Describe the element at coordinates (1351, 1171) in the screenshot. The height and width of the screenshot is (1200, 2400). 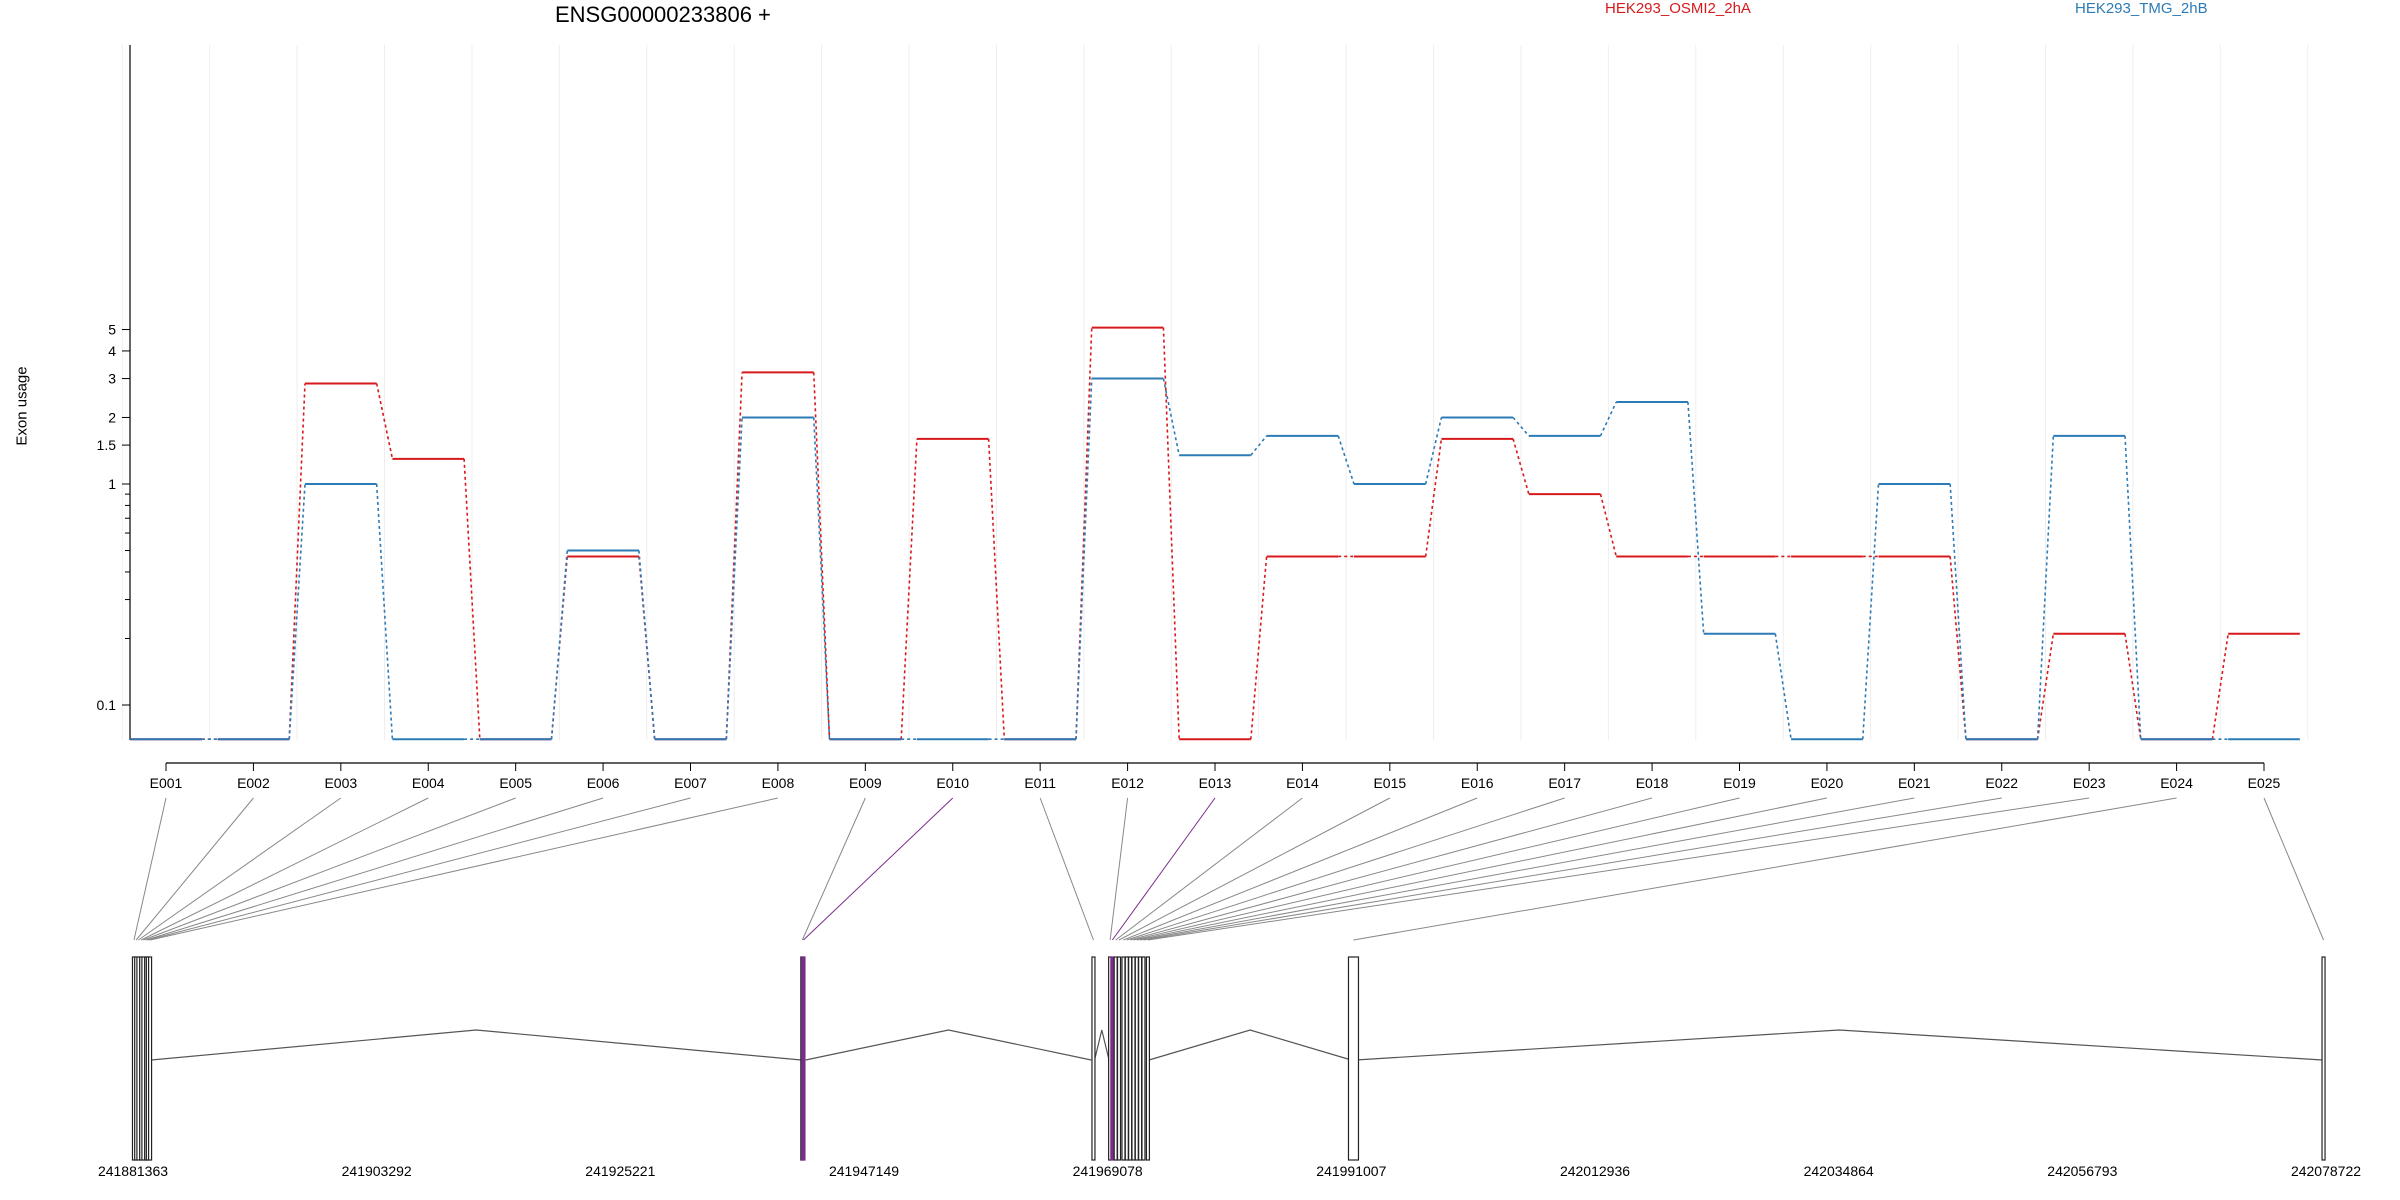
I see `coordinate-label: 241991007` at that location.